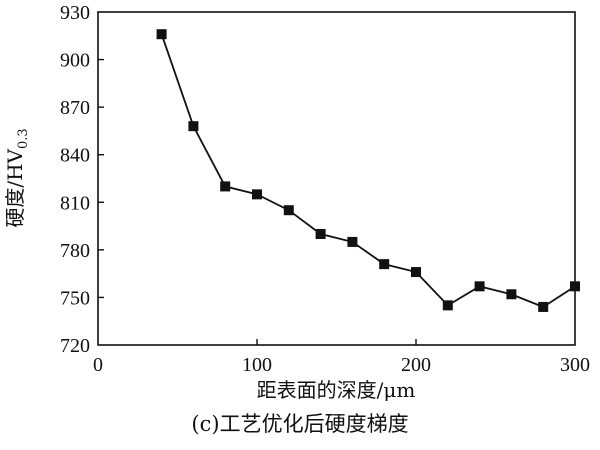 The image size is (600, 450). Describe the element at coordinates (257, 365) in the screenshot. I see `x-tick-label: 100` at that location.